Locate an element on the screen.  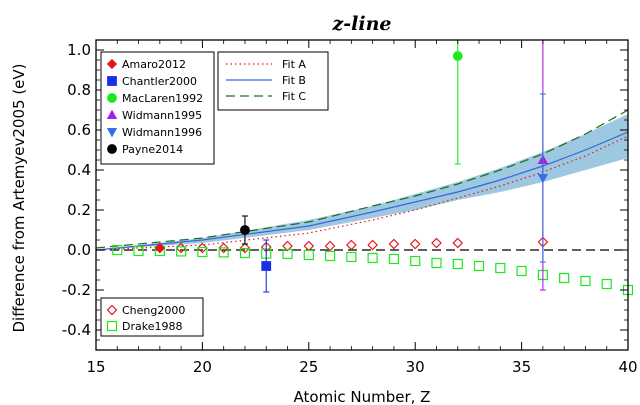
x-tick-label: 30 is located at coordinates (415, 367).